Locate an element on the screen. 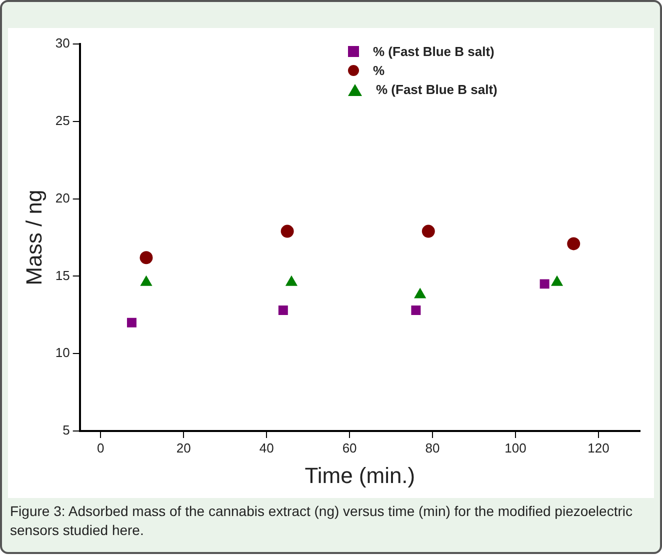 The image size is (662, 556). y-tick-label: 30 is located at coordinates (62, 43).